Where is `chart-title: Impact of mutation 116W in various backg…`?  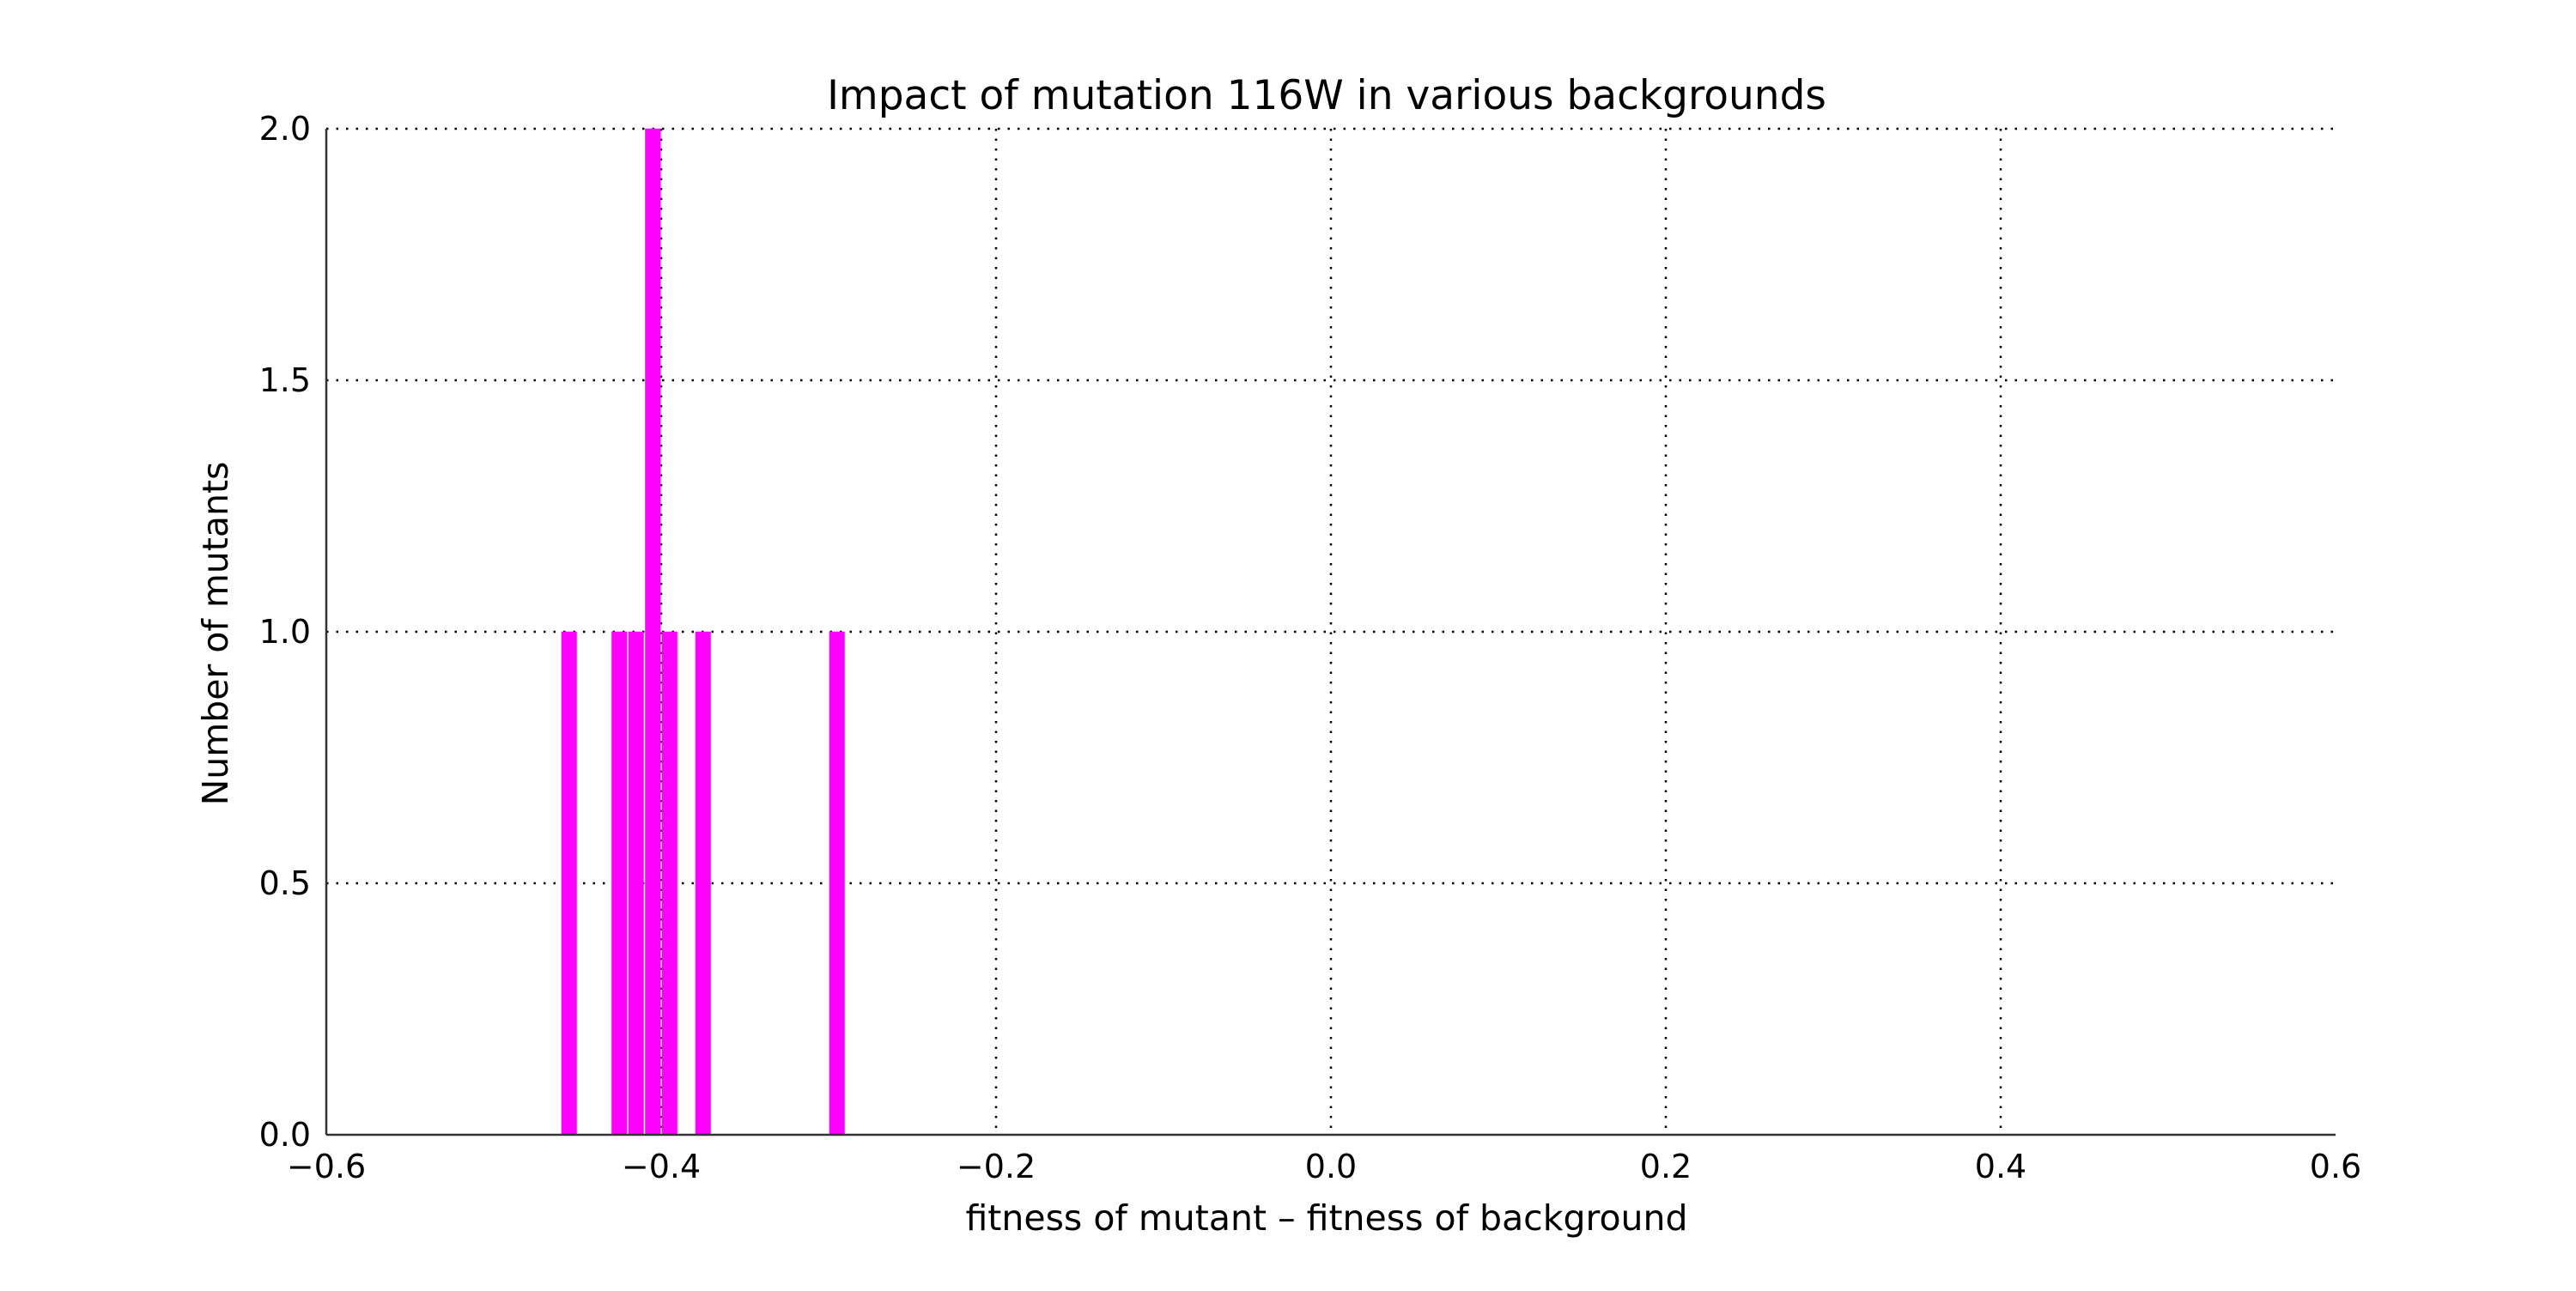 chart-title: Impact of mutation 116W in various backg… is located at coordinates (1327, 96).